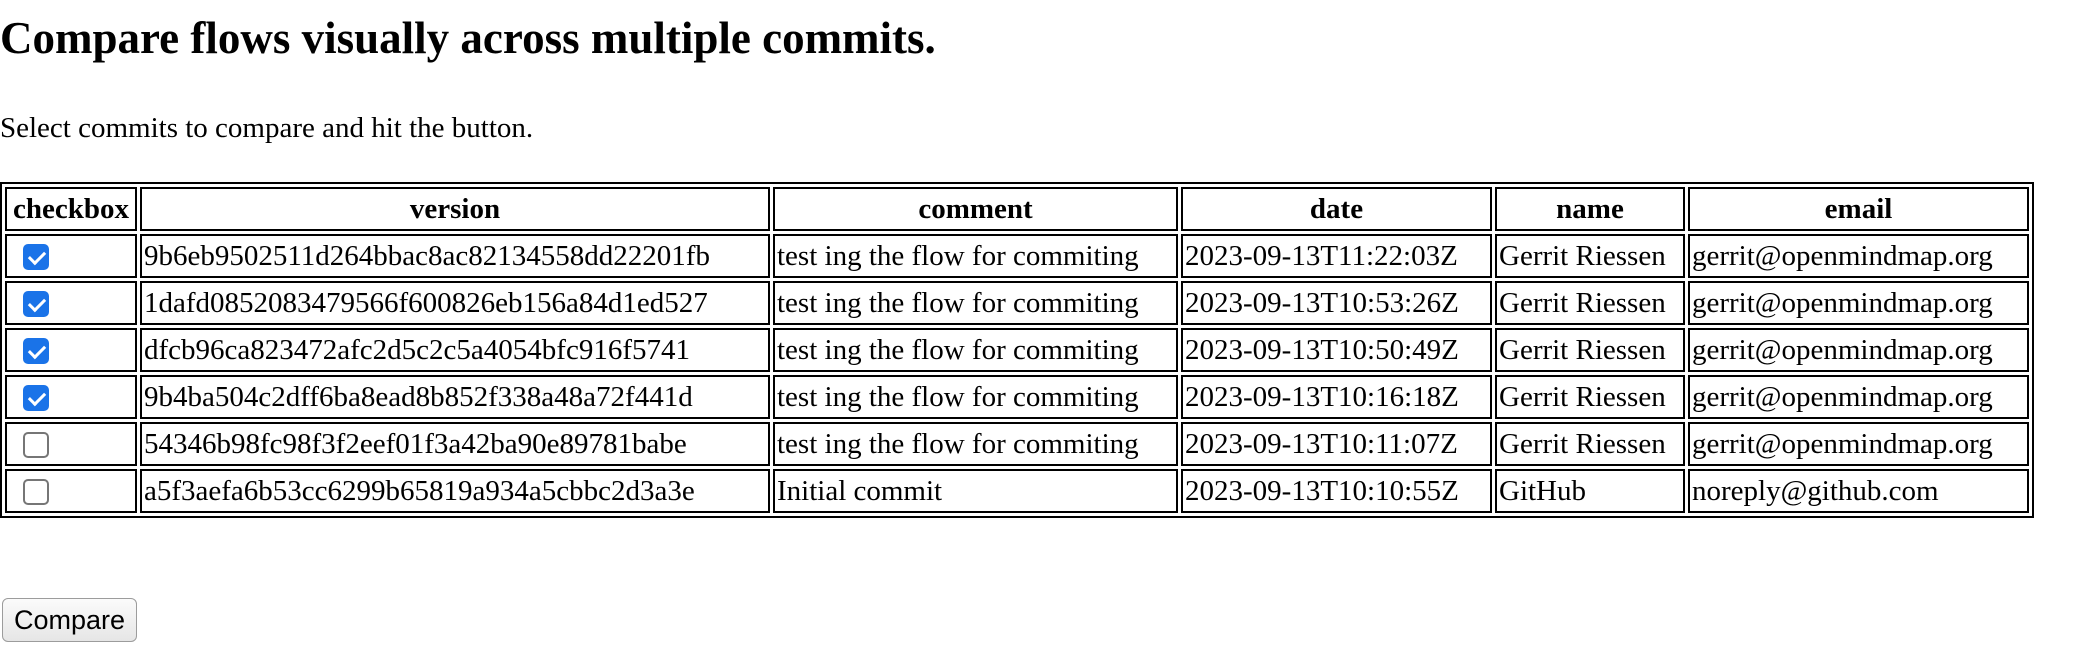 Image resolution: width=2090 pixels, height=662 pixels. Describe the element at coordinates (1858, 209) in the screenshot. I see `header-email: email` at that location.